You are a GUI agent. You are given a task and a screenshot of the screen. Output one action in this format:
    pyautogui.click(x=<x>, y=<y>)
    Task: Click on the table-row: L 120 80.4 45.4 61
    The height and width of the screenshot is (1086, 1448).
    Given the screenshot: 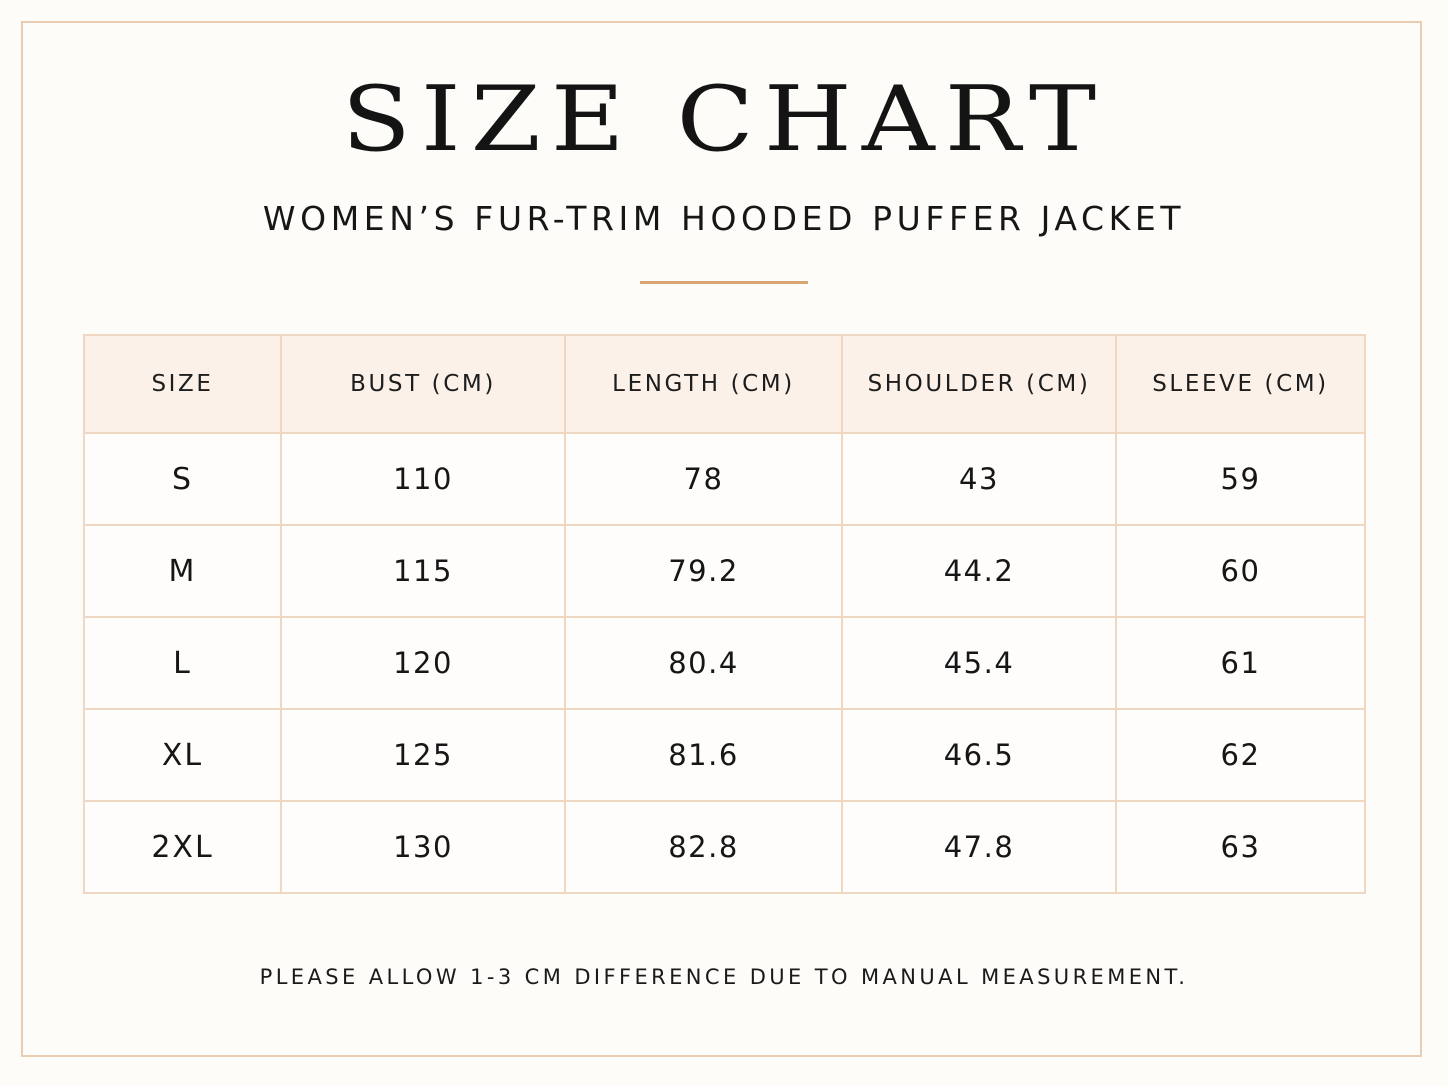 What is the action you would take?
    pyautogui.click(x=724, y=663)
    